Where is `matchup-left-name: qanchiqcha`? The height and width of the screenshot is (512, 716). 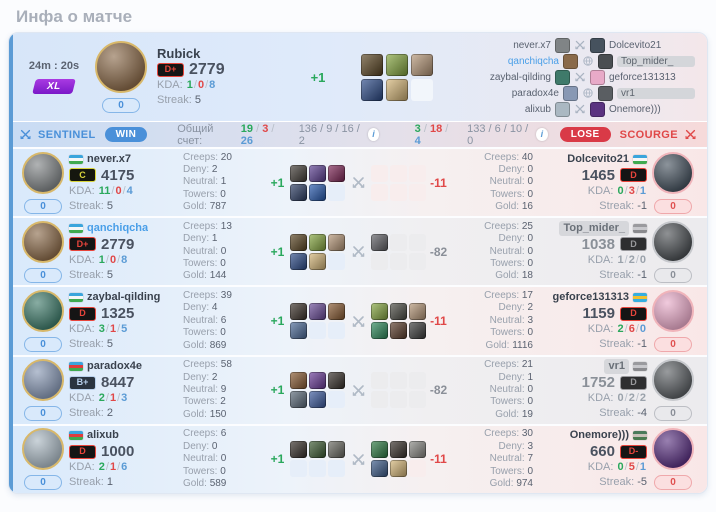 matchup-left-name: qanchiqcha is located at coordinates (533, 61).